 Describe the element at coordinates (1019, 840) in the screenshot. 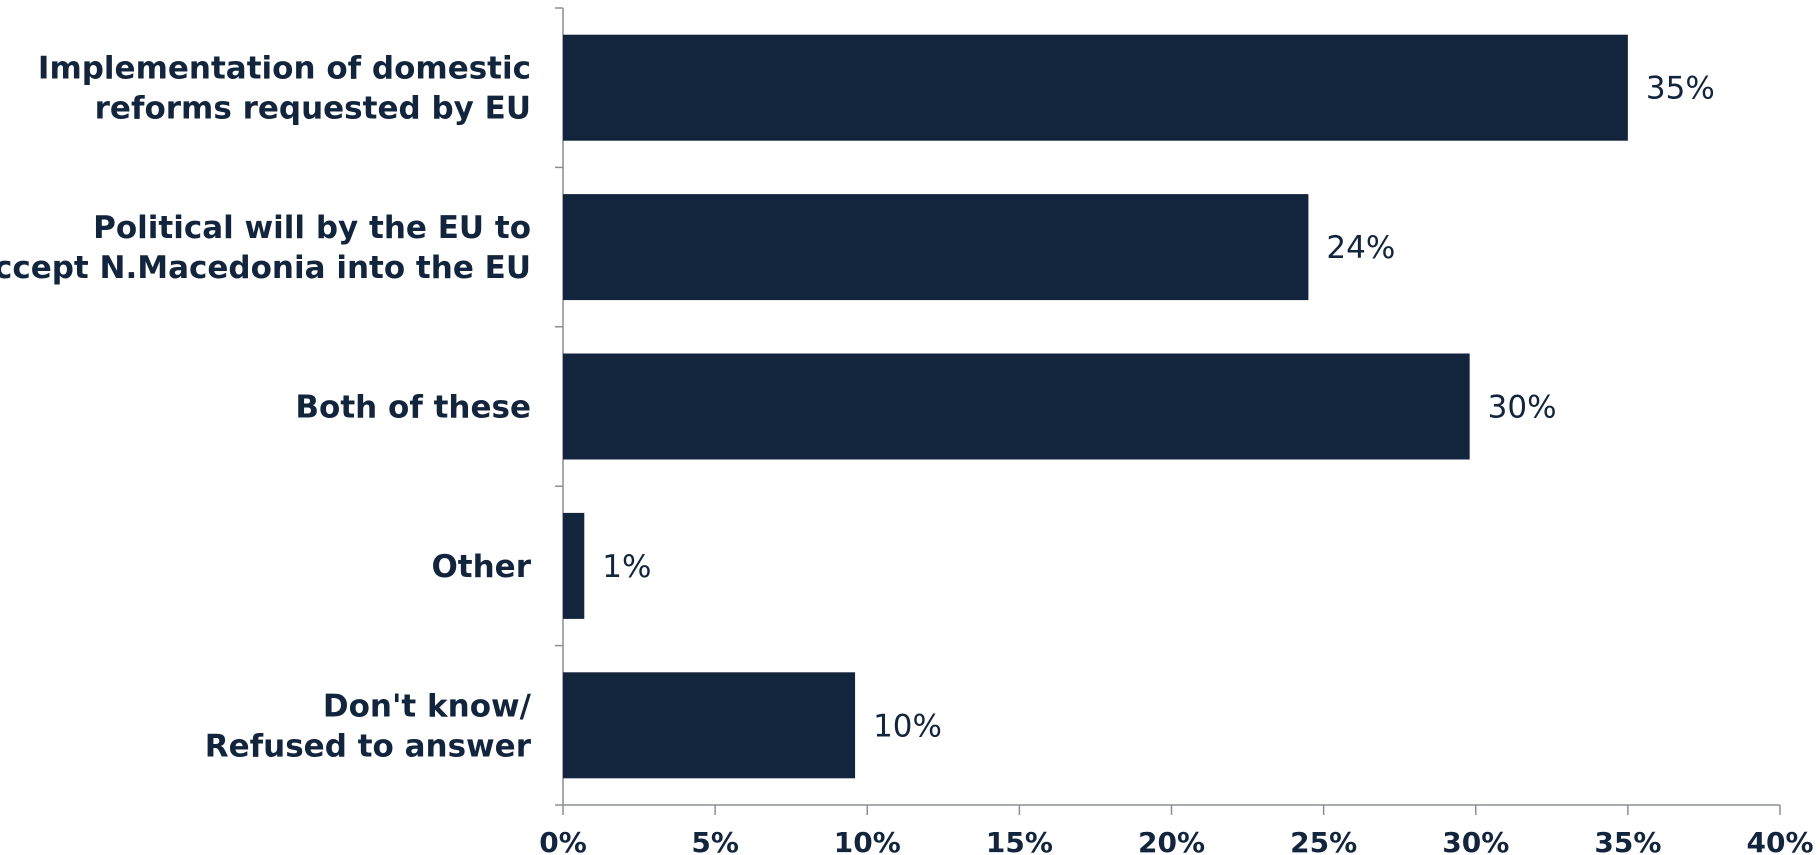

I see `x-tick-label: 15%` at that location.